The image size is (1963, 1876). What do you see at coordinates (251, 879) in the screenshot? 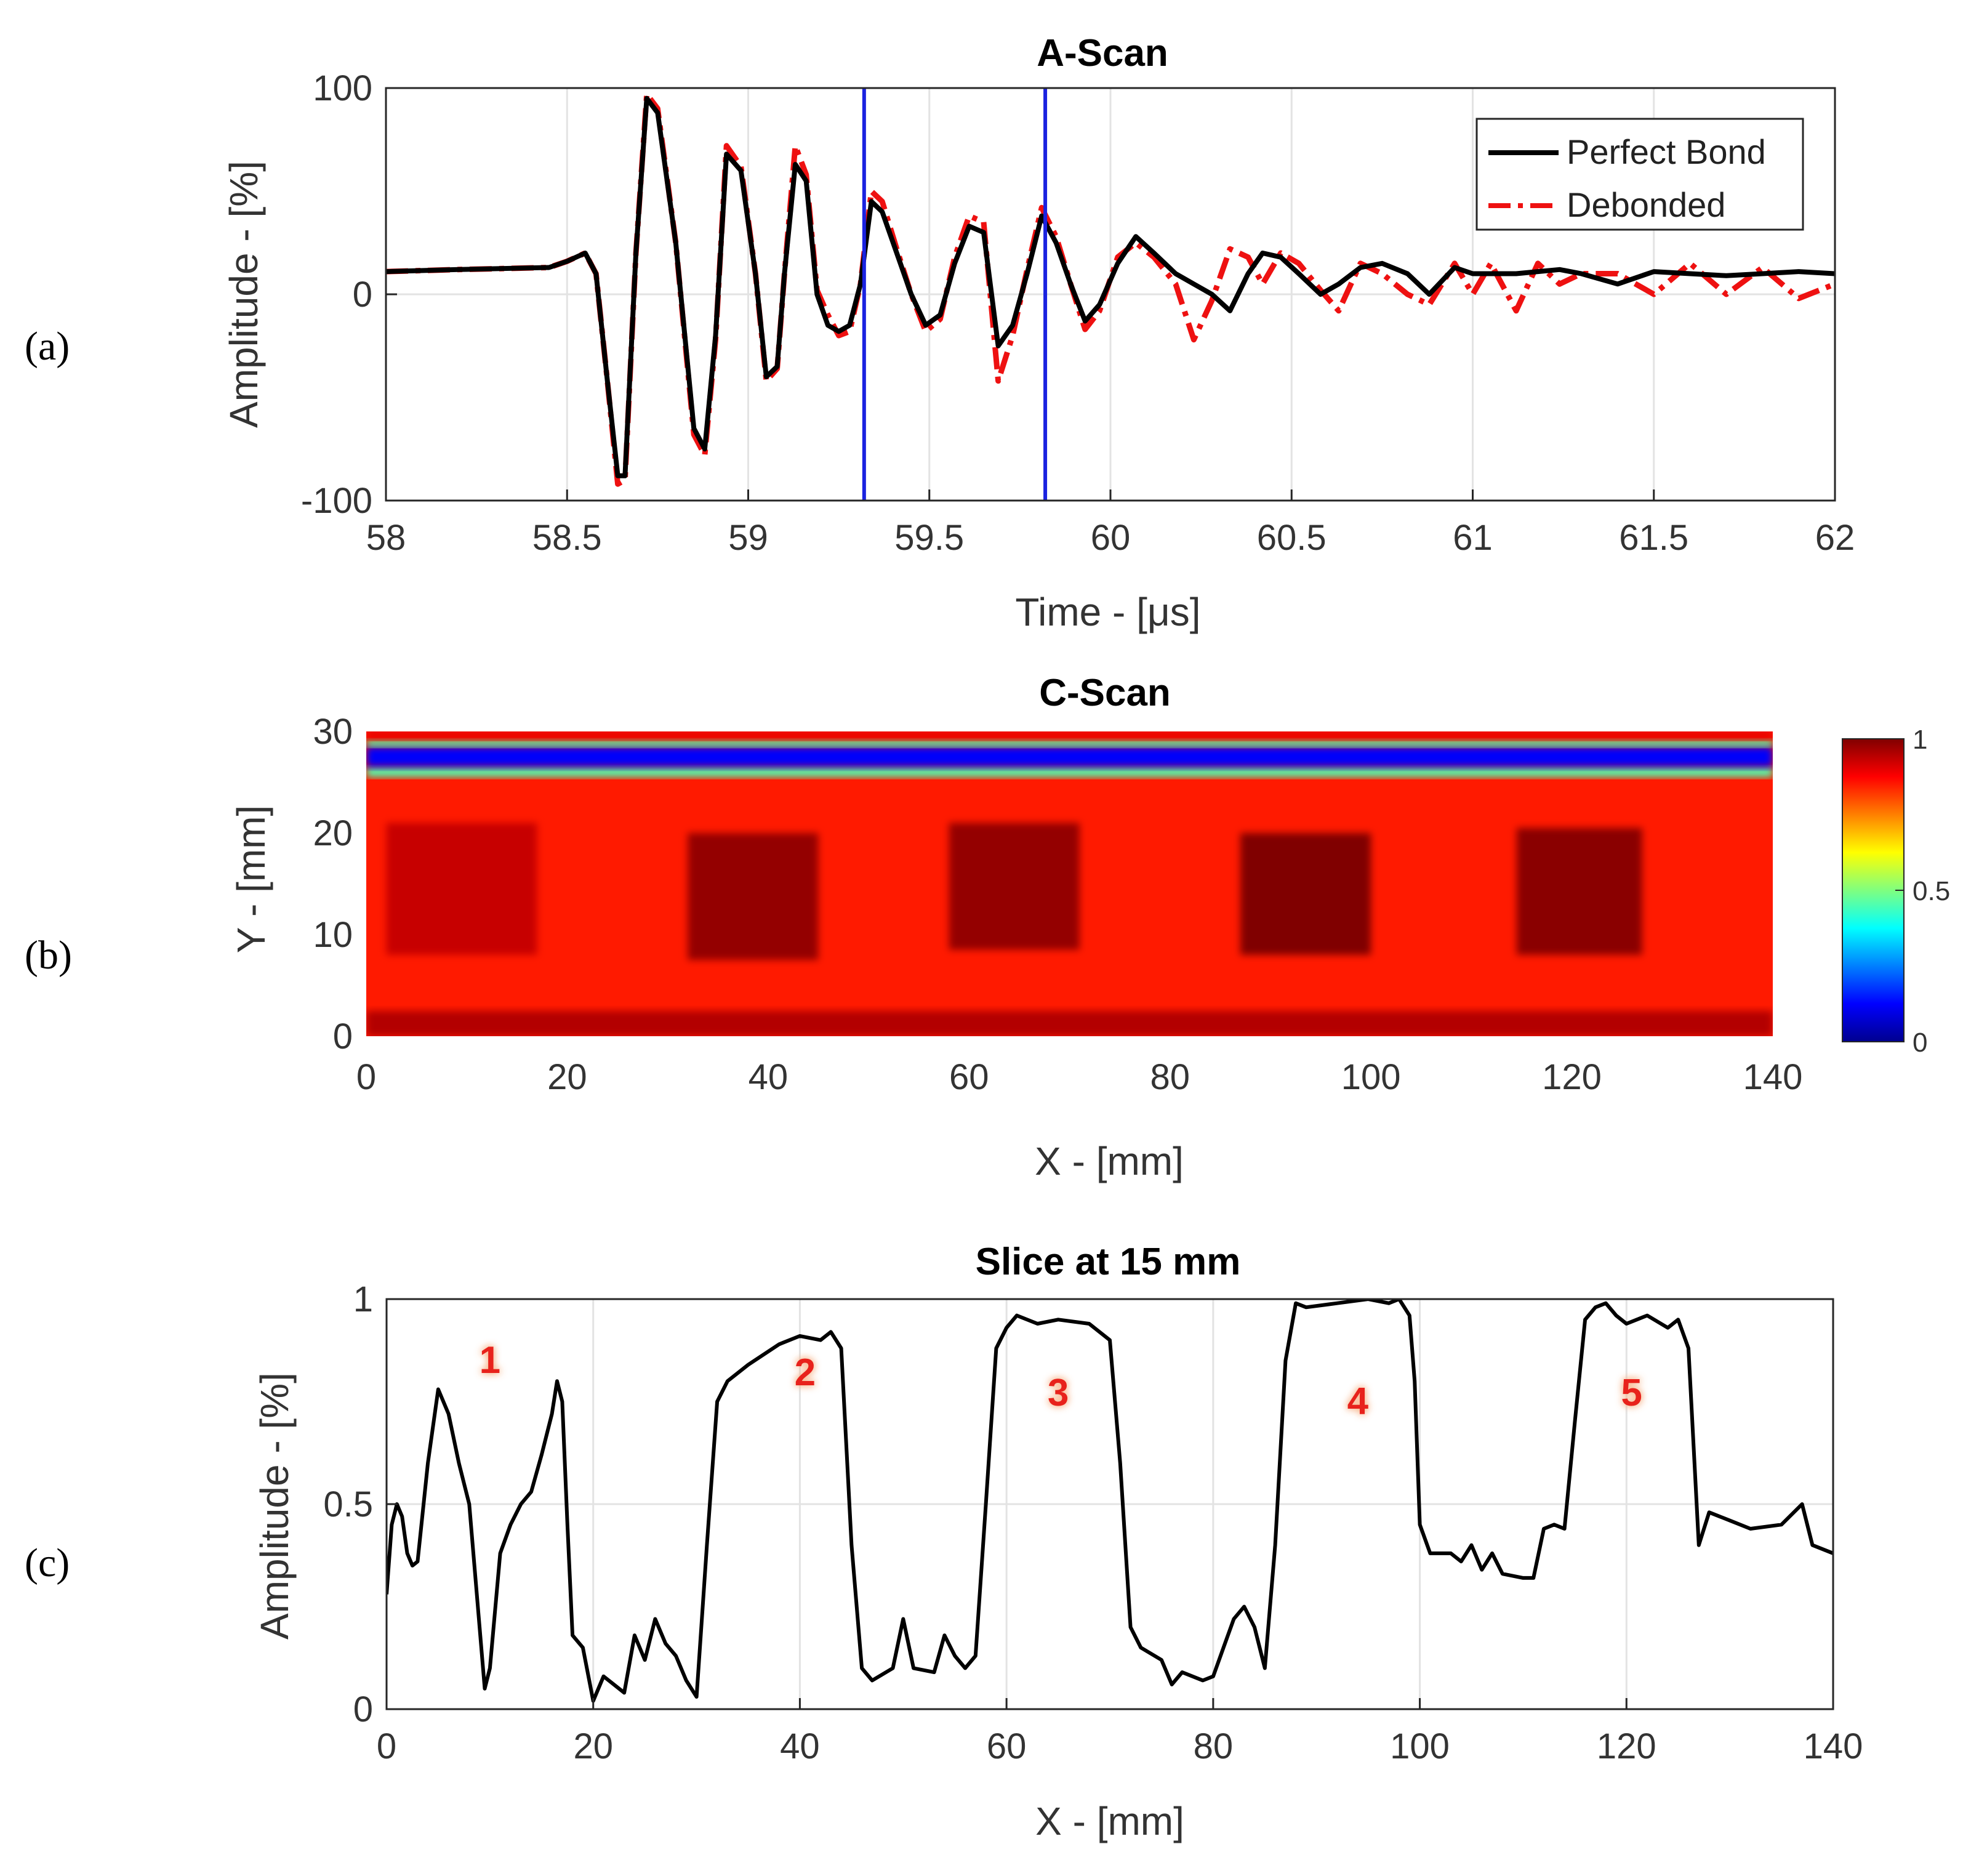
I see `c-scan-y-axis-label: Y - [mm]` at bounding box center [251, 879].